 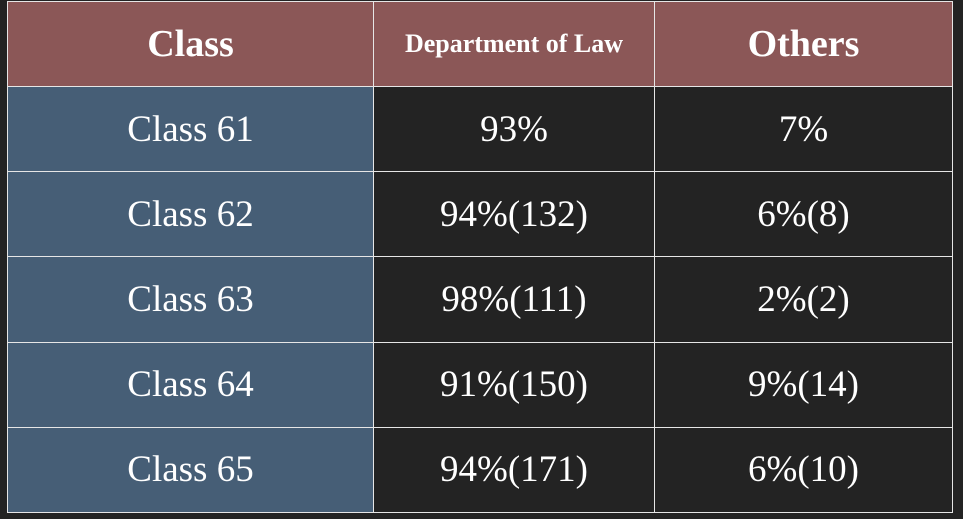 What do you see at coordinates (514, 470) in the screenshot?
I see `law-cell: 94%(171)` at bounding box center [514, 470].